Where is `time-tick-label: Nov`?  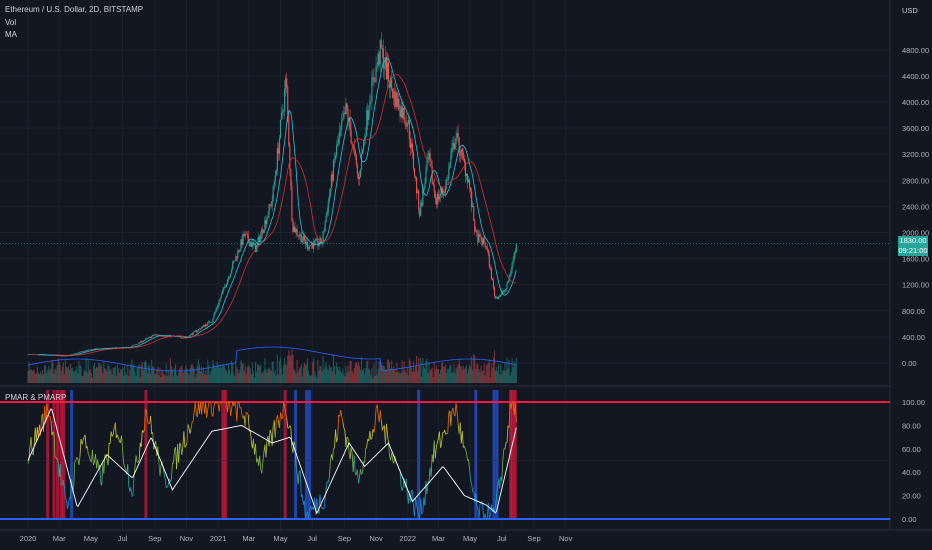 time-tick-label: Nov is located at coordinates (566, 538).